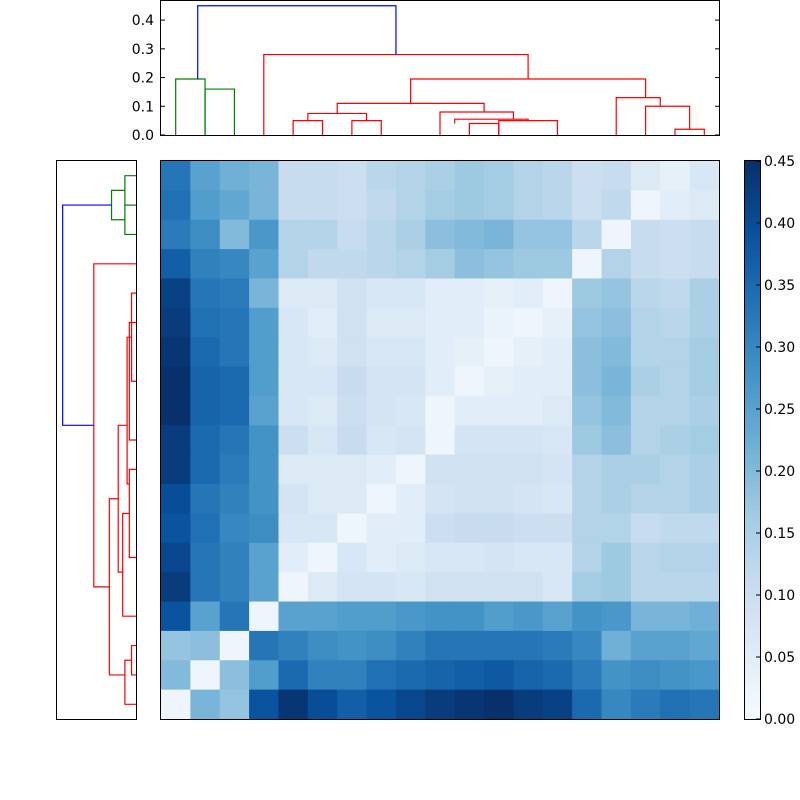 The height and width of the screenshot is (800, 800). Describe the element at coordinates (779, 658) in the screenshot. I see `colorbar-tick-label: 0.05` at that location.